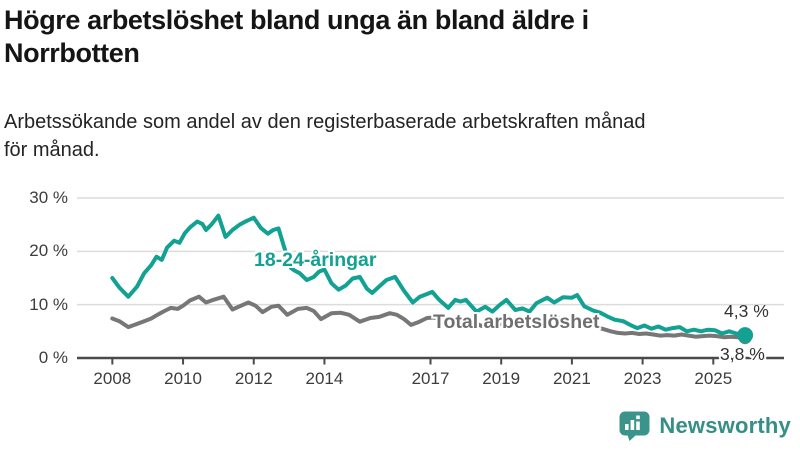 This screenshot has width=800, height=450. What do you see at coordinates (634, 426) in the screenshot?
I see `newsworthy-chart-bubble-icon` at bounding box center [634, 426].